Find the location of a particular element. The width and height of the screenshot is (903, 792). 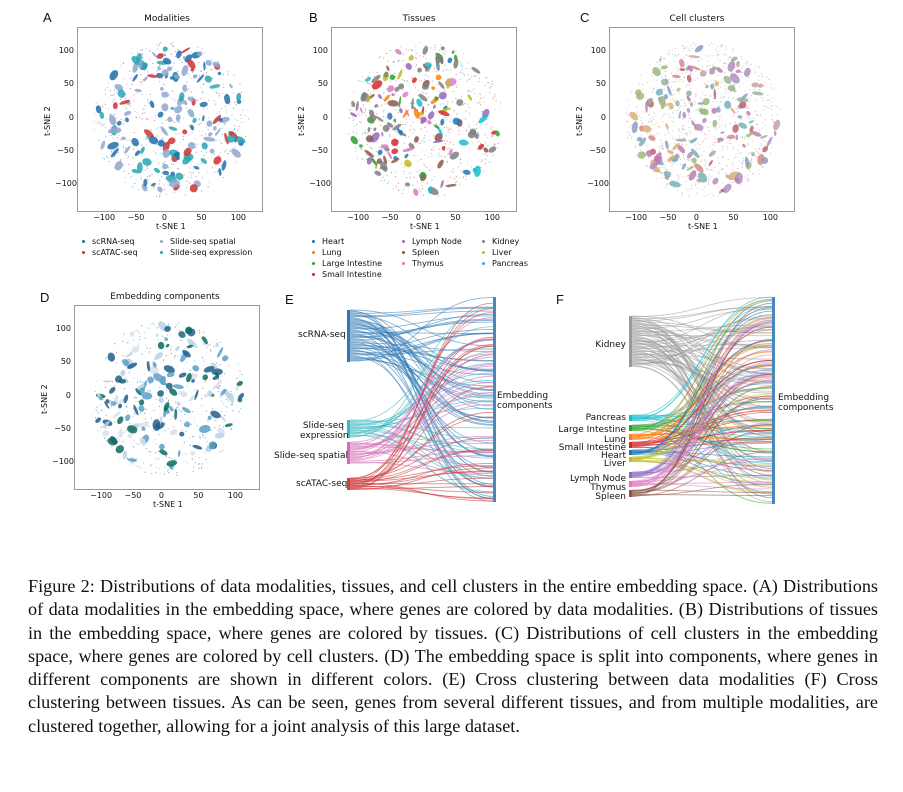

legend-label: Kidney is located at coordinates (506, 241).